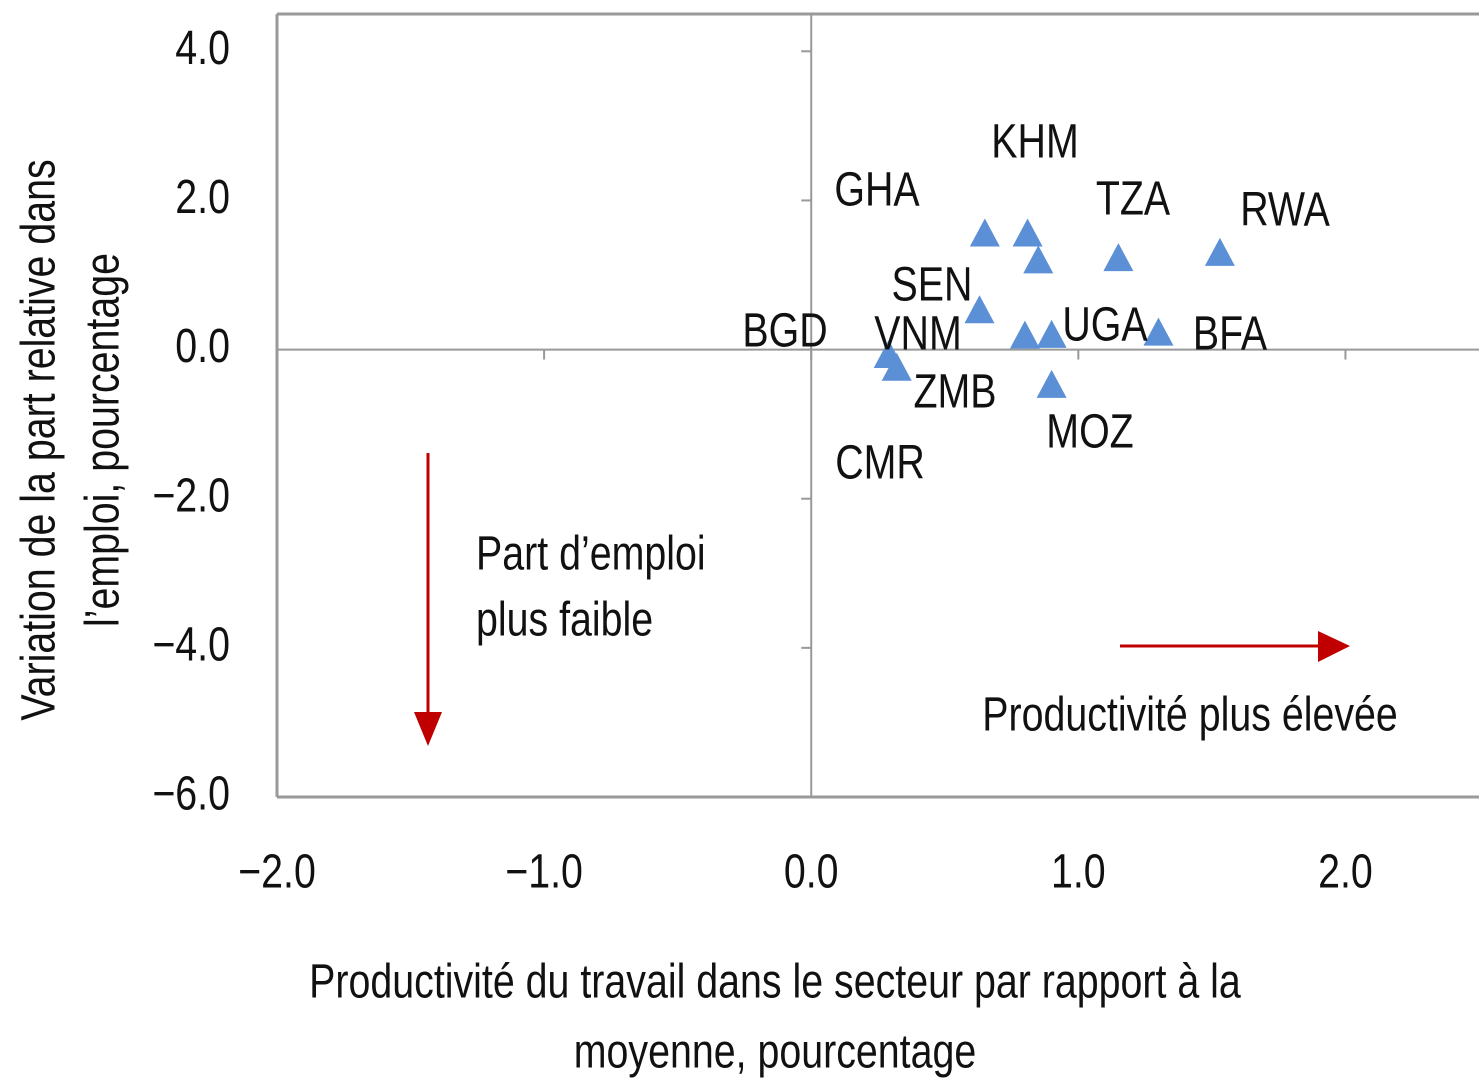 The image size is (1479, 1084). I want to click on y-tick-label: 2.0, so click(202, 197).